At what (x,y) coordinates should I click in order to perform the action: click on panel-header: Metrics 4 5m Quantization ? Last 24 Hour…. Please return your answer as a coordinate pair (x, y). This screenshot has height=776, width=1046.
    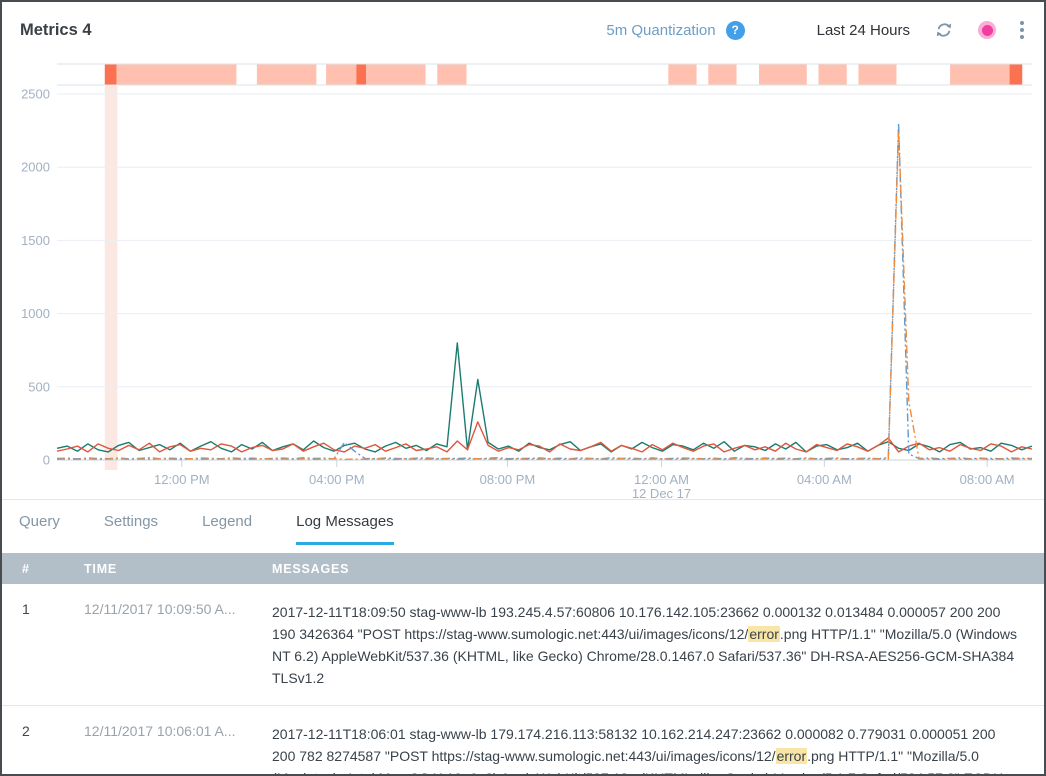
    Looking at the image, I should click on (523, 30).